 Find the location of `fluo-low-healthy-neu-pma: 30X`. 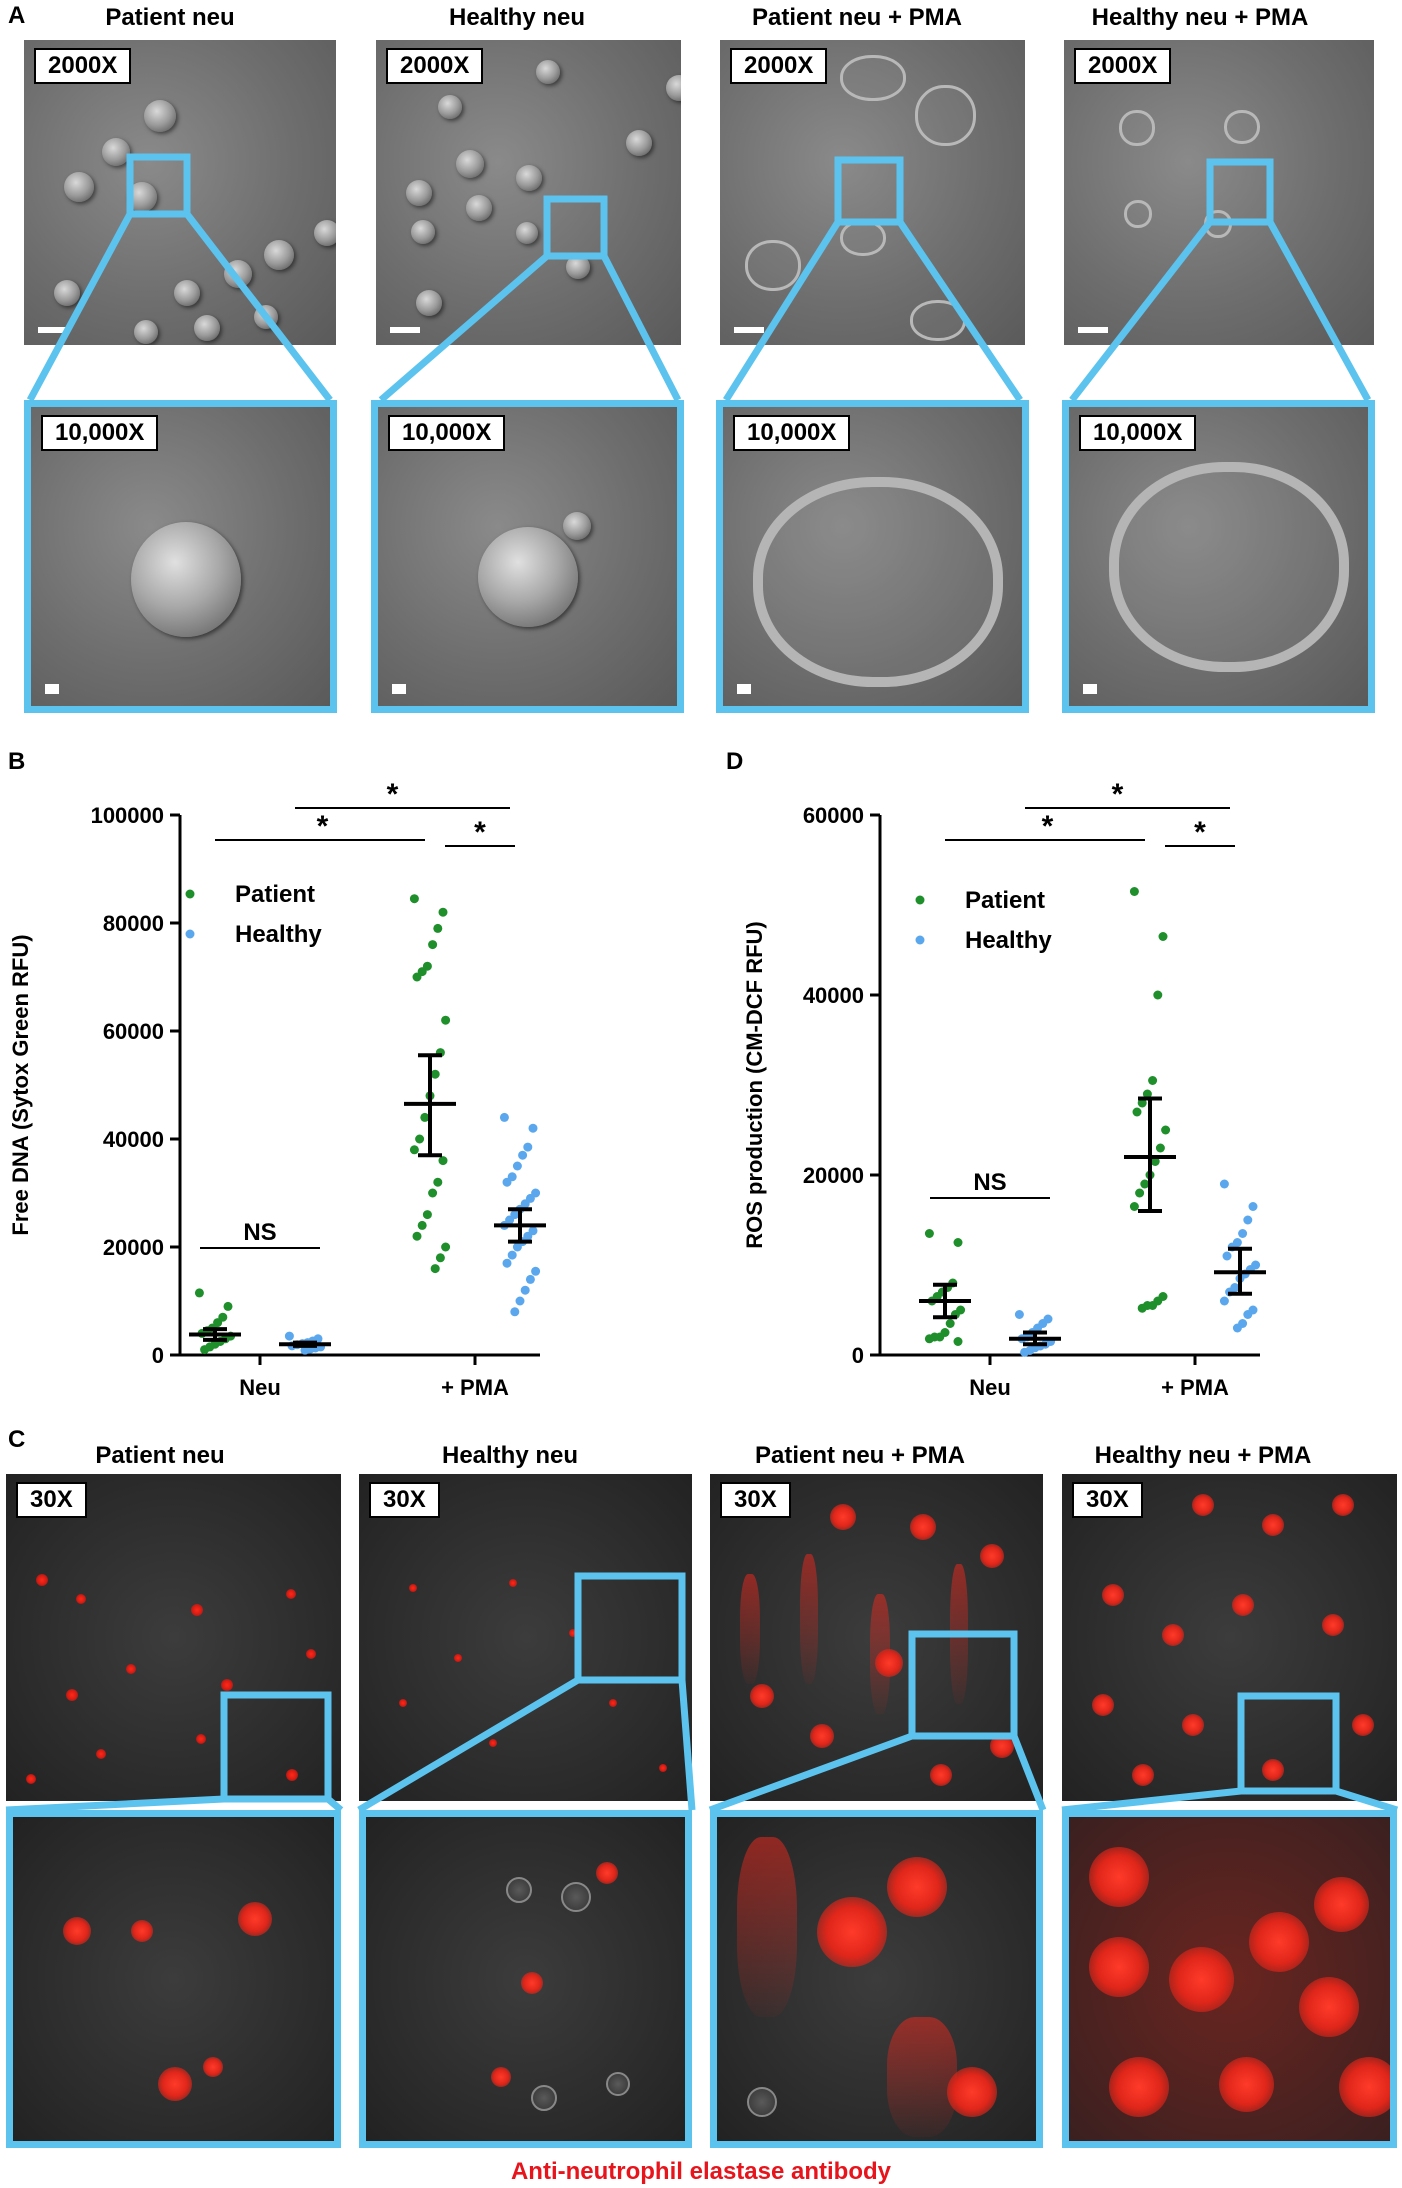

fluo-low-healthy-neu-pma: 30X is located at coordinates (1229, 1637).